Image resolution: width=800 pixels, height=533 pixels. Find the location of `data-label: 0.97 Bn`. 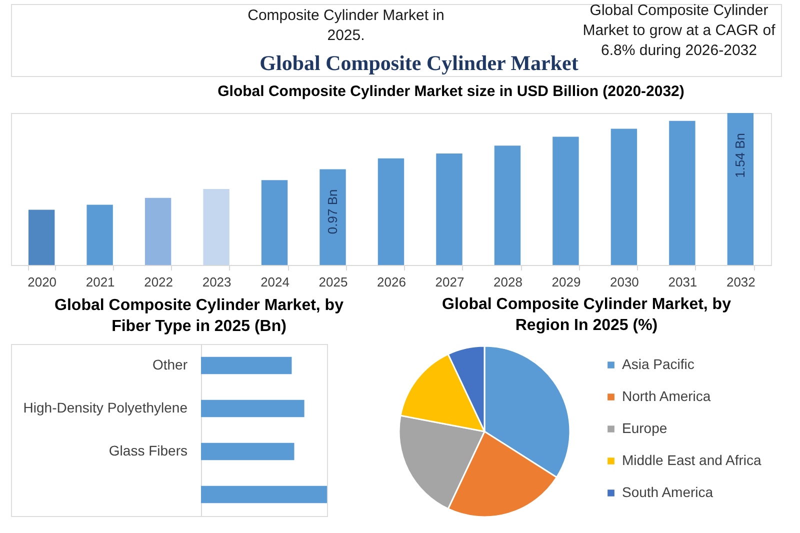

data-label: 0.97 Bn is located at coordinates (332, 211).